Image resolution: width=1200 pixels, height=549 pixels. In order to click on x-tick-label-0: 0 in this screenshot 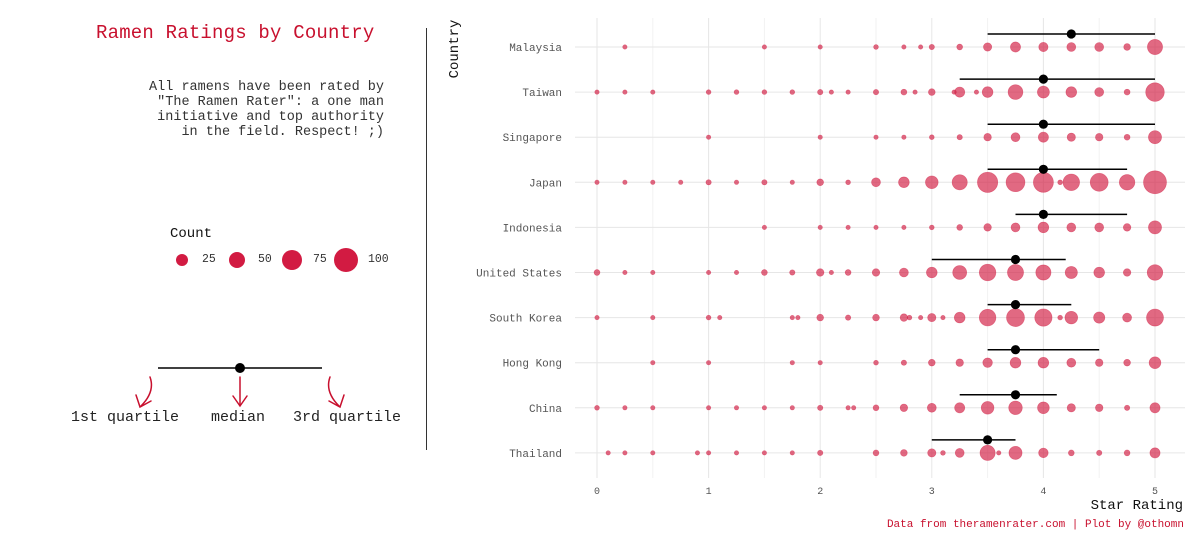, I will do `click(597, 492)`.